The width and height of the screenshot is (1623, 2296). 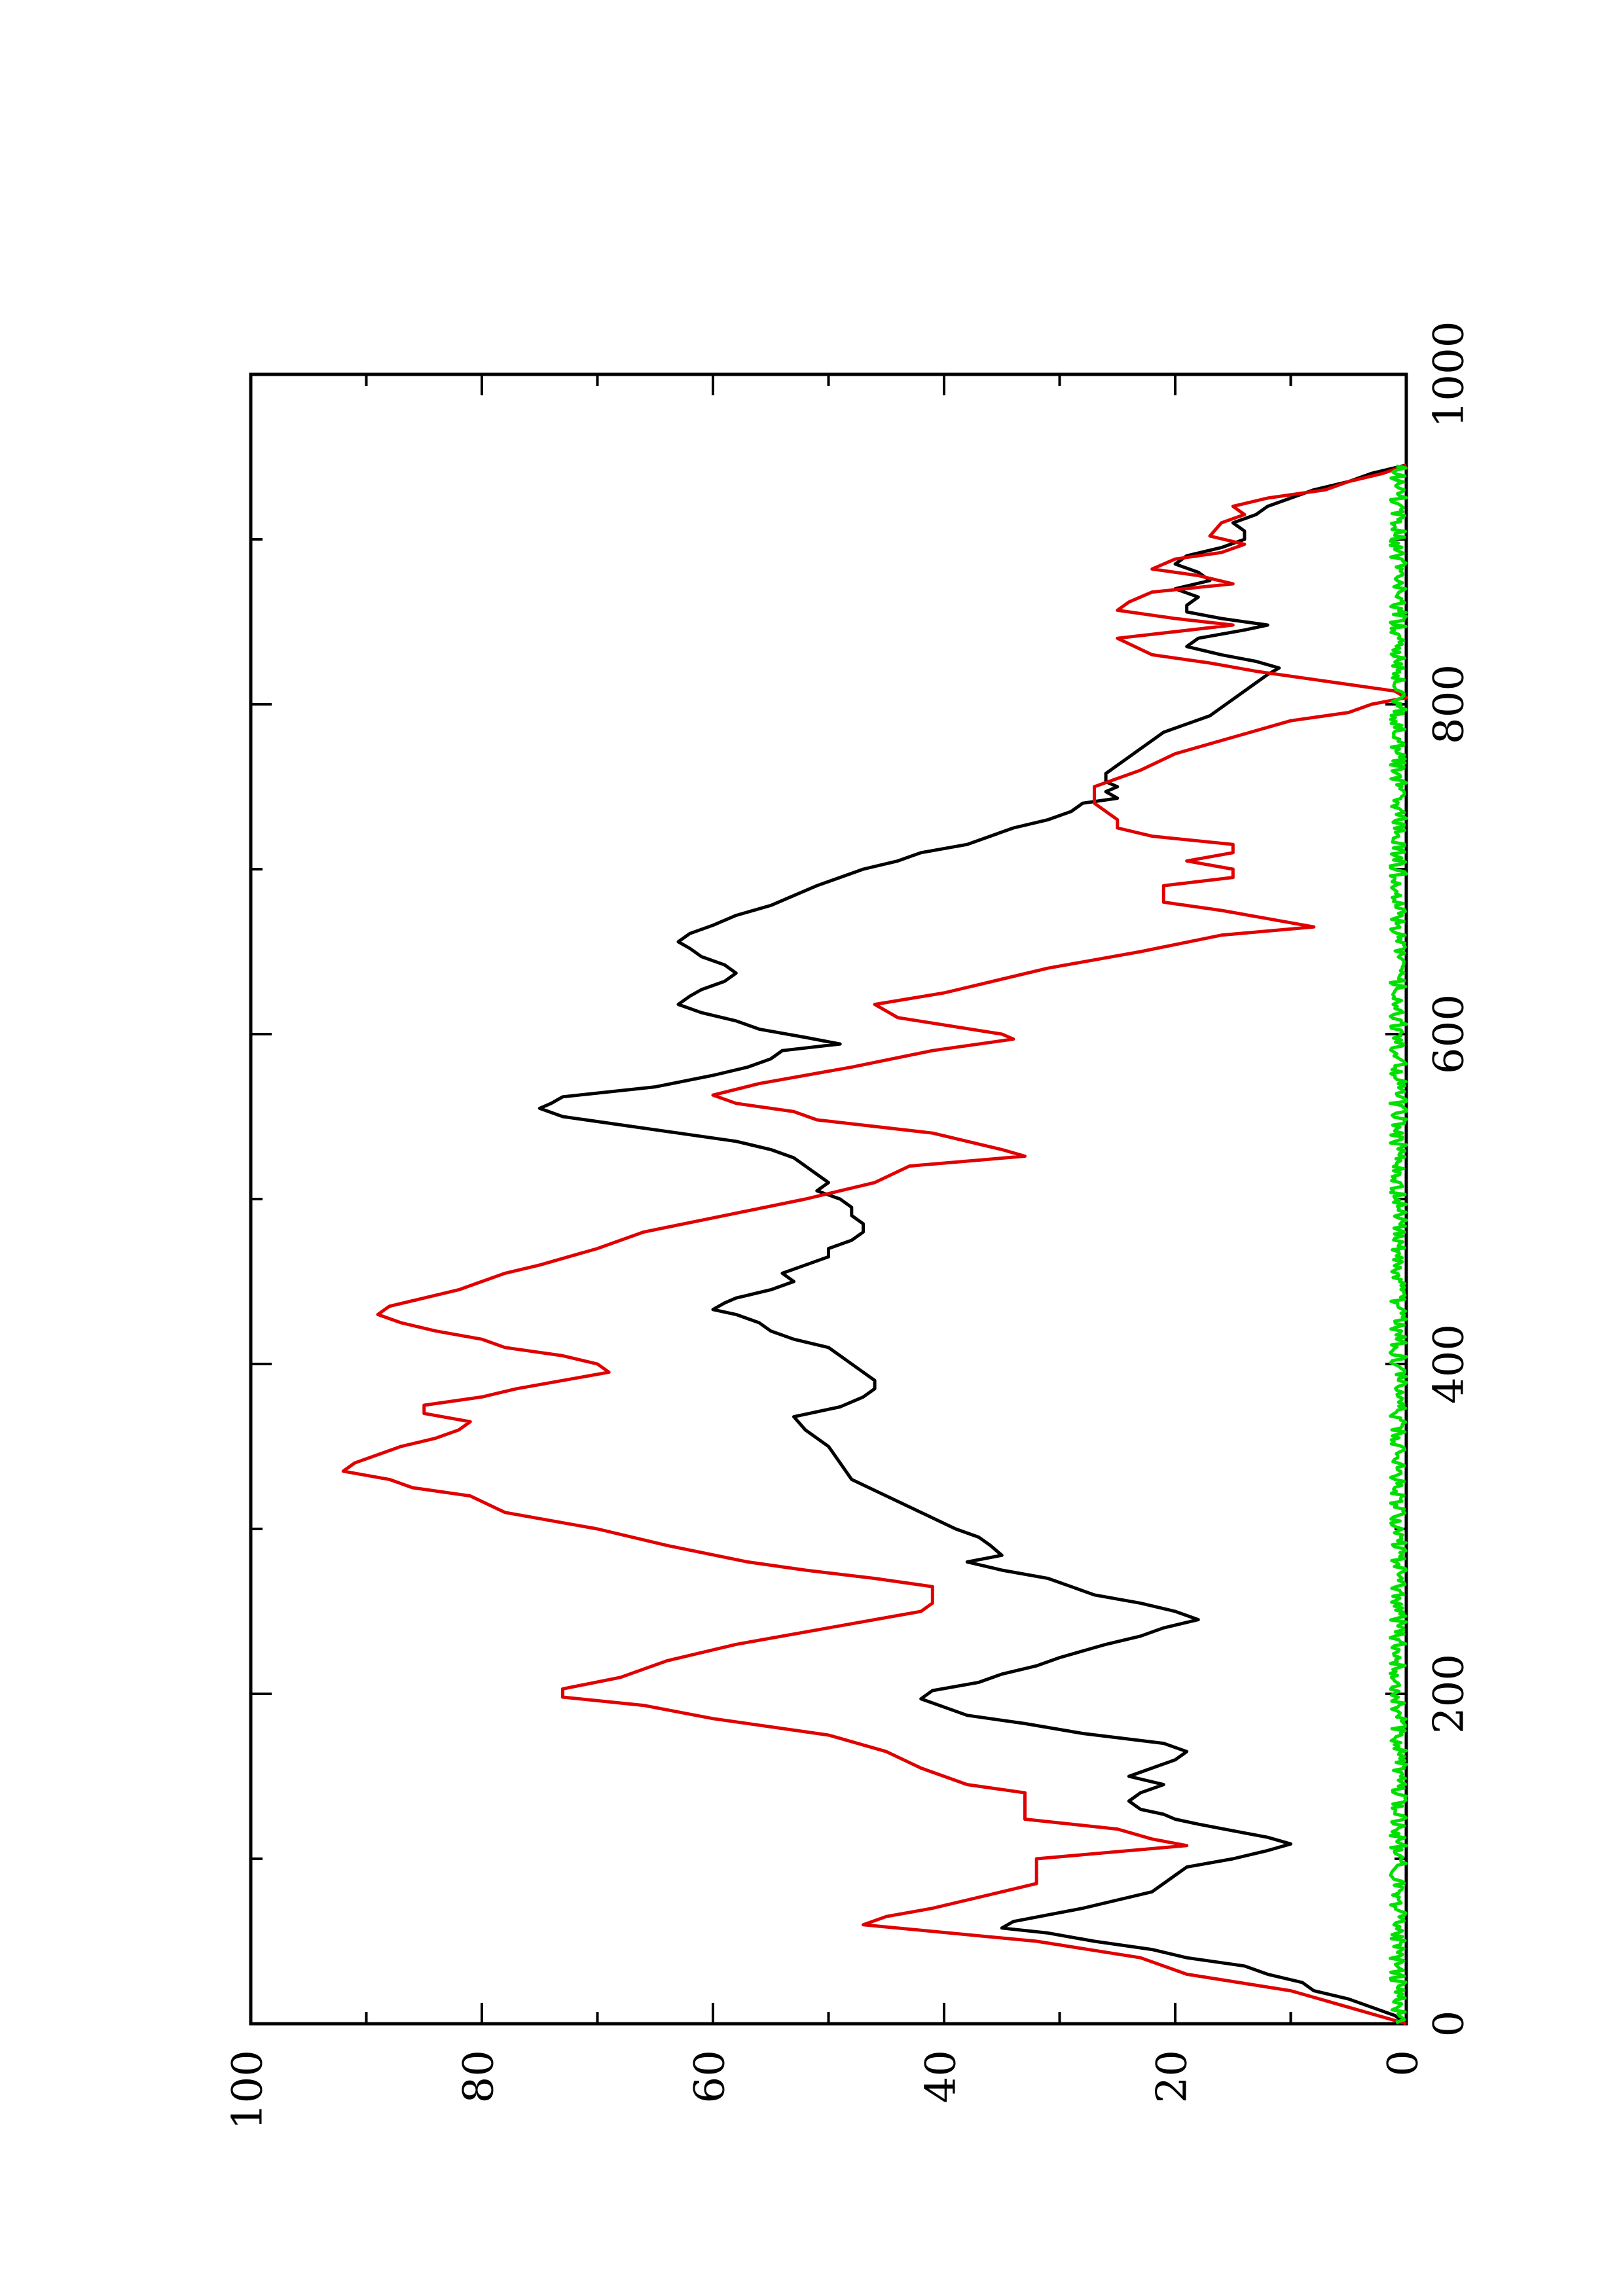 I want to click on x-tick-label: 600, so click(x=1449, y=1034).